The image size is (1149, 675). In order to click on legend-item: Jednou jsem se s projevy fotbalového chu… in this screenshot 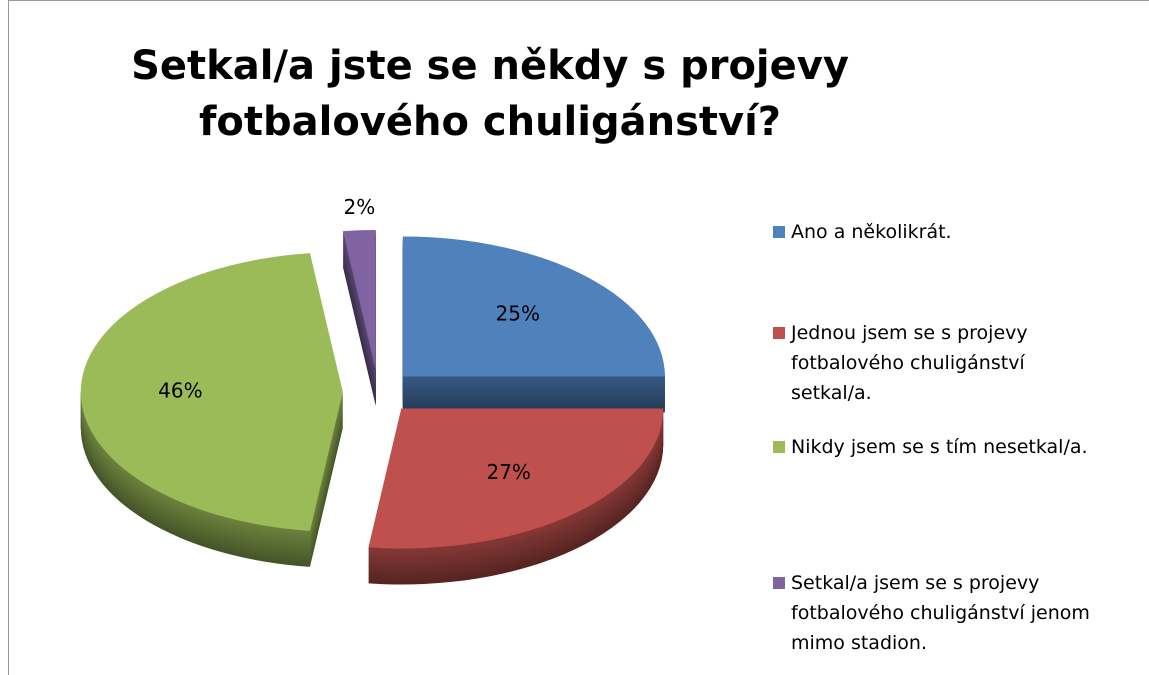, I will do `click(955, 363)`.